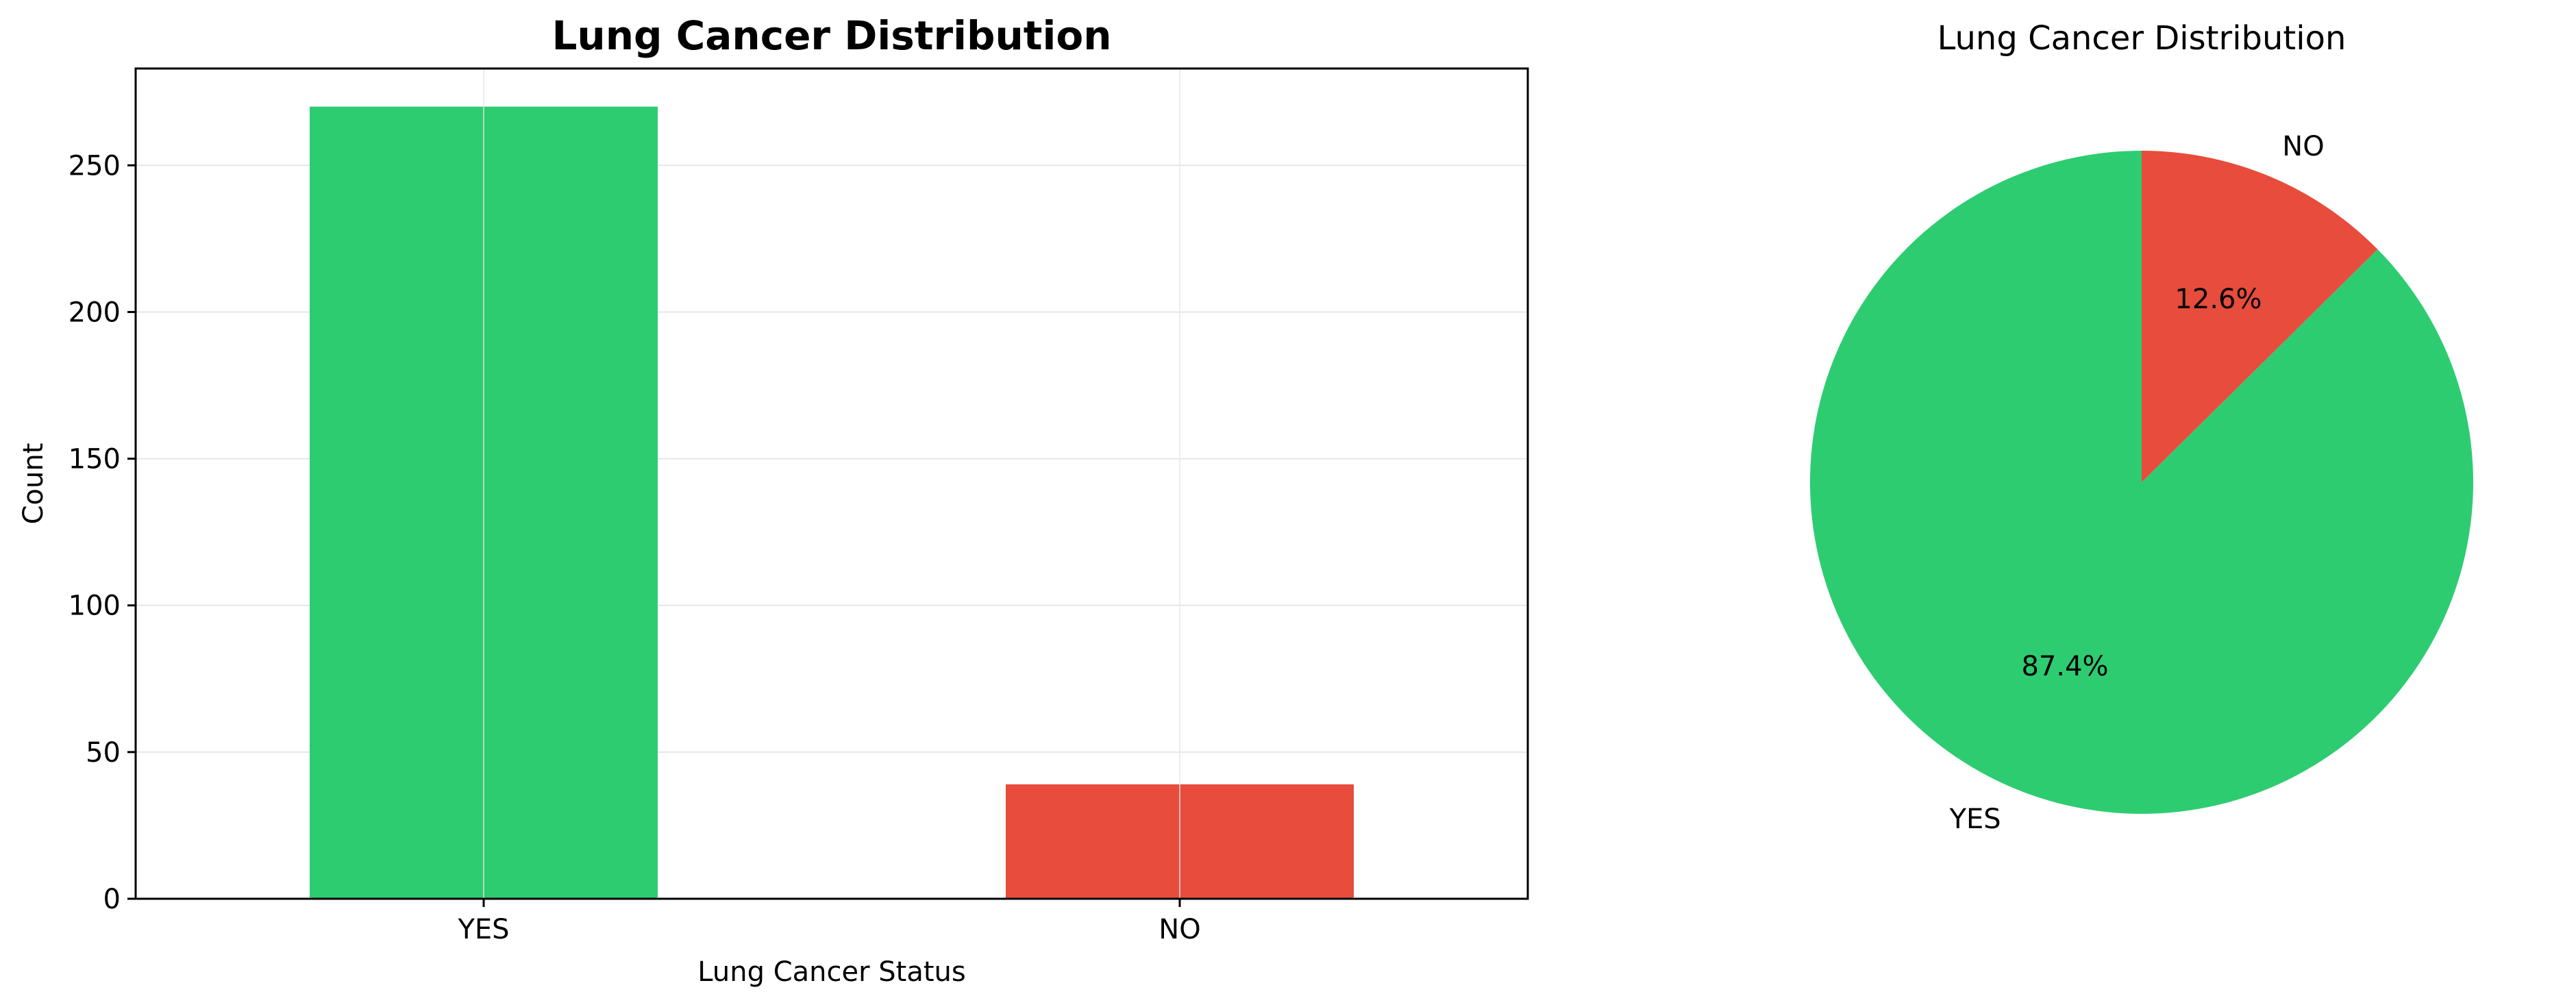 This screenshot has height=1007, width=2576. I want to click on bar-x-tick-label: NO, so click(1179, 929).